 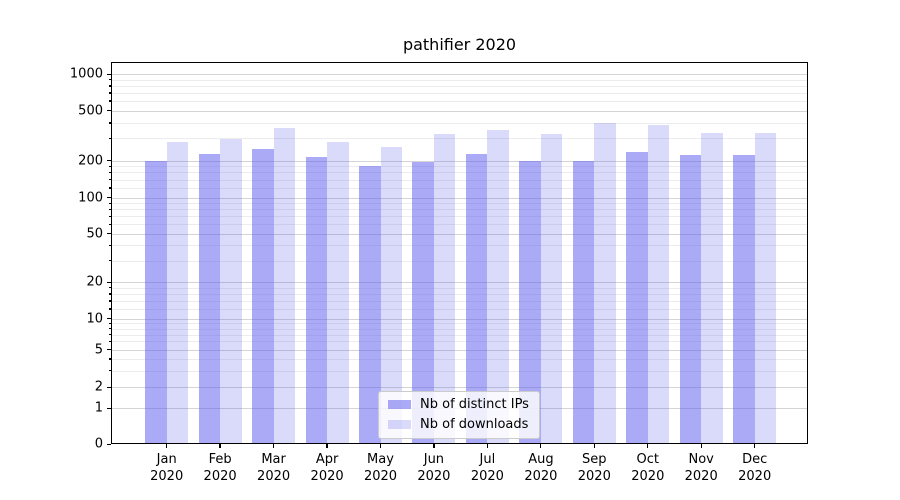 What do you see at coordinates (220, 468) in the screenshot?
I see `x-axis-tick-label: Feb 2020` at bounding box center [220, 468].